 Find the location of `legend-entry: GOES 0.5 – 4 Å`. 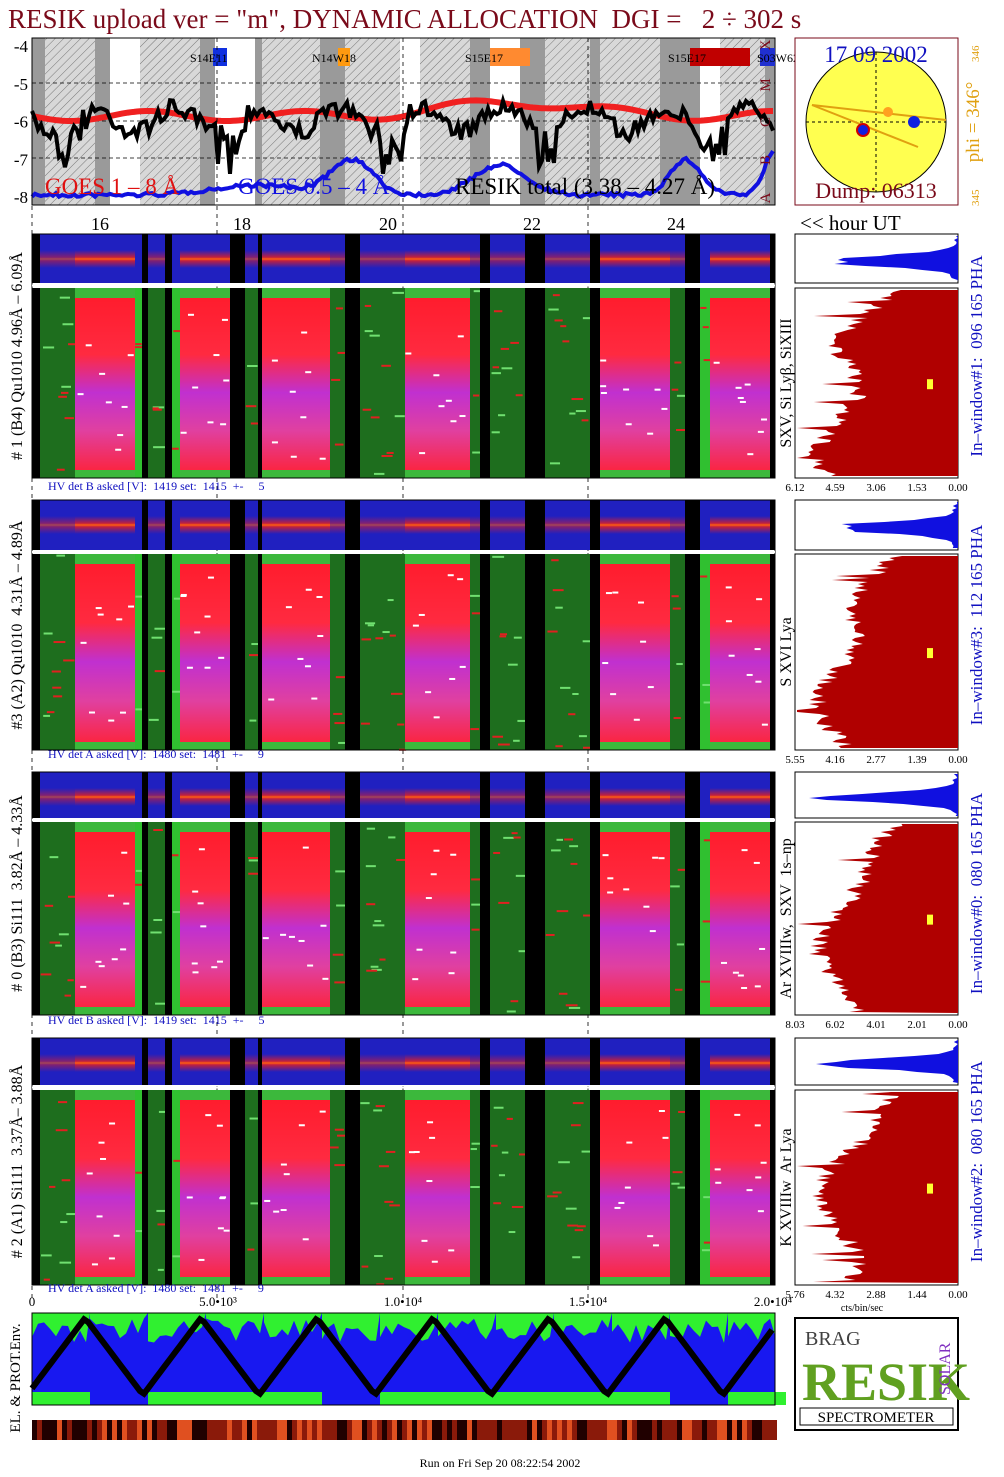

legend-entry: GOES 0.5 – 4 Å is located at coordinates (314, 186).